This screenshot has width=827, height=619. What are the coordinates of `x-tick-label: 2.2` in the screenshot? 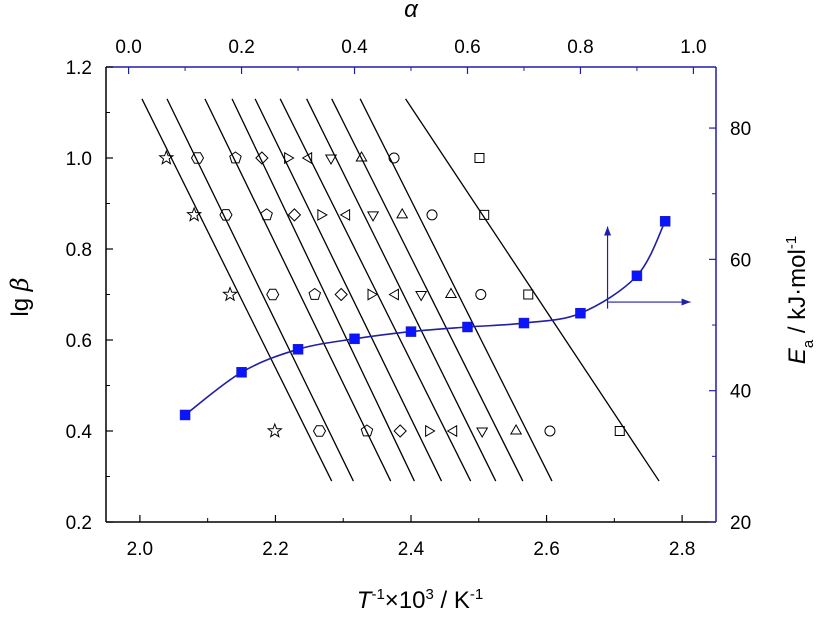 It's located at (275, 549).